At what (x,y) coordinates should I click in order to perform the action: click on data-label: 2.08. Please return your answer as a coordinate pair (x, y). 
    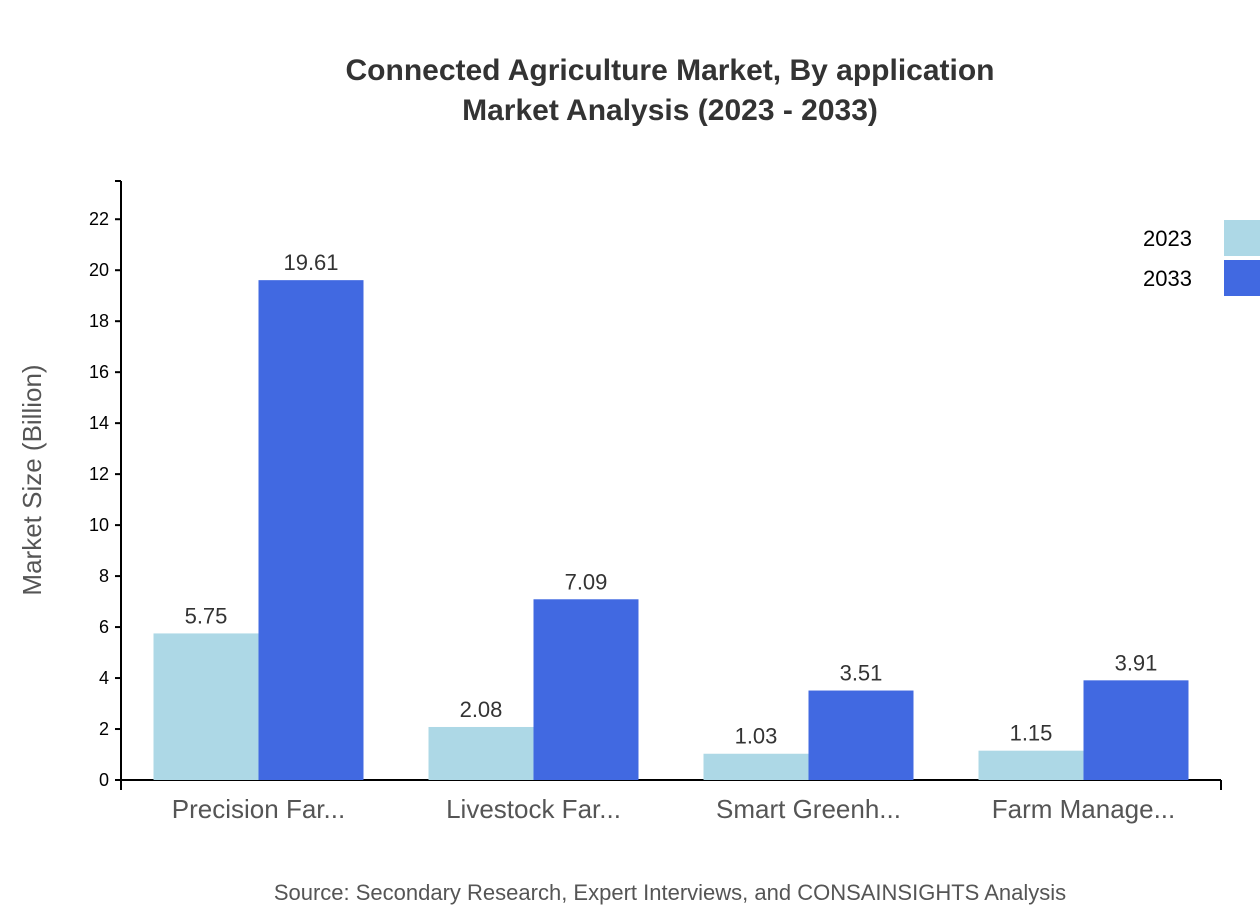
    Looking at the image, I should click on (481, 709).